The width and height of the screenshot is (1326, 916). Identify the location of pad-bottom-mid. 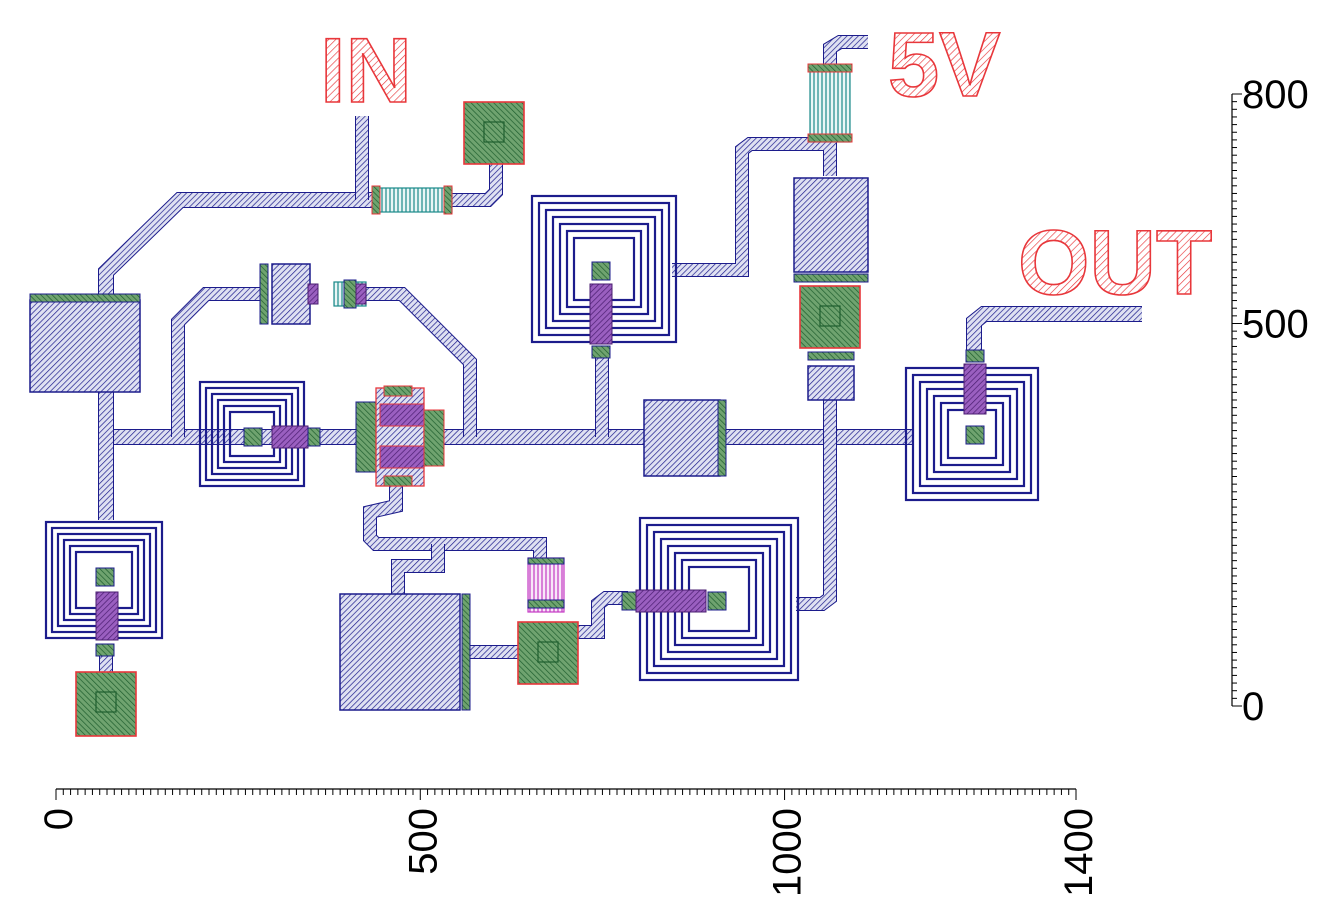
(548, 653).